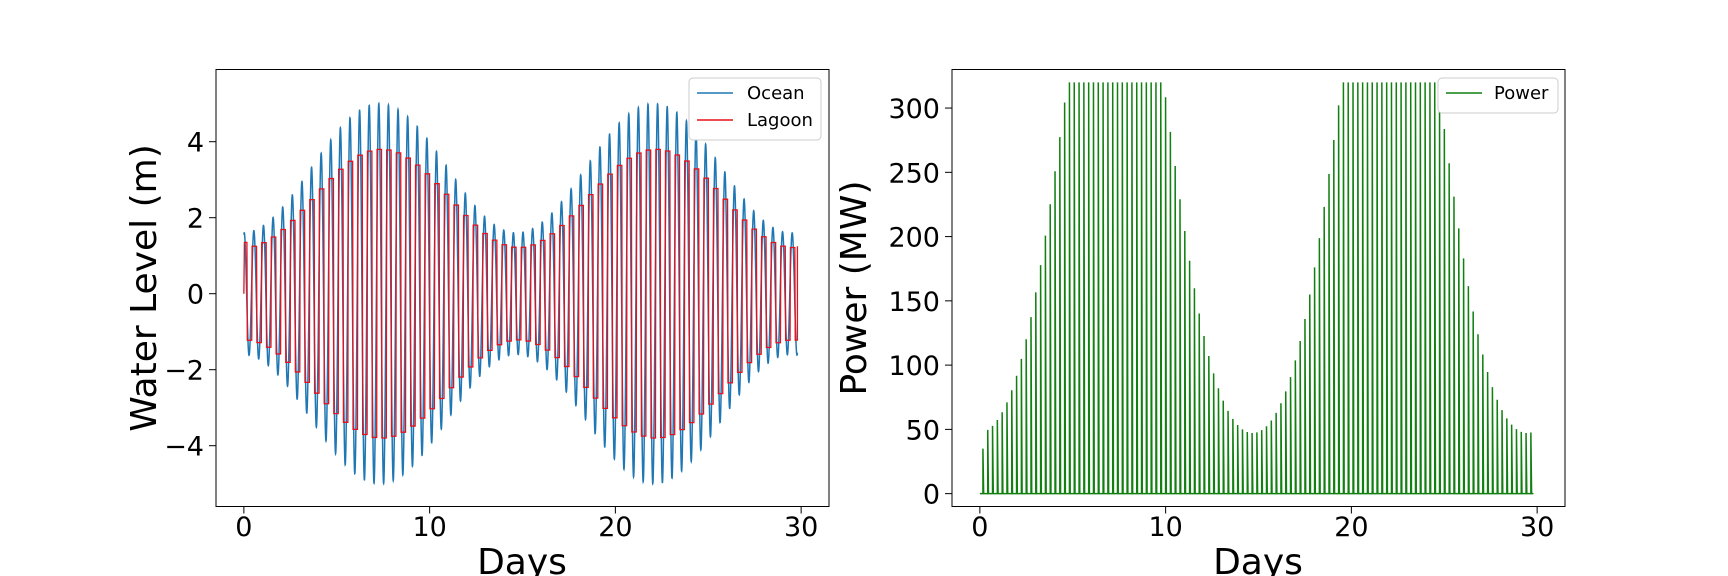 The height and width of the screenshot is (576, 1728). What do you see at coordinates (522, 559) in the screenshot?
I see `x-axis-label-water-level: Days` at bounding box center [522, 559].